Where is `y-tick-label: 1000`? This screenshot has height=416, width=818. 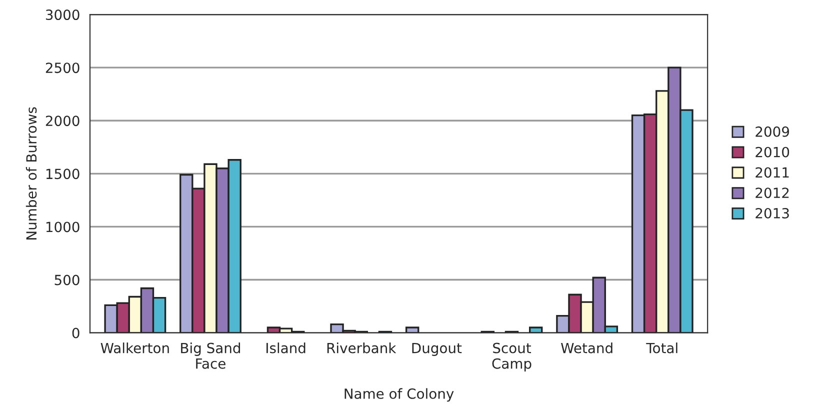 y-tick-label: 1000 is located at coordinates (63, 227).